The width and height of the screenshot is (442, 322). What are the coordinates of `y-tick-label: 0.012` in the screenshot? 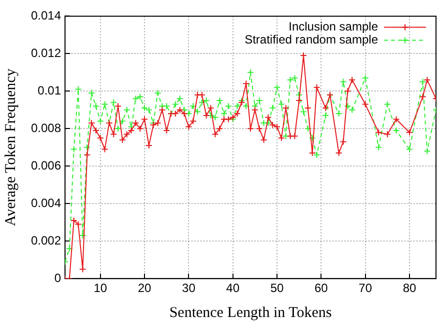 It's located at (46, 53).